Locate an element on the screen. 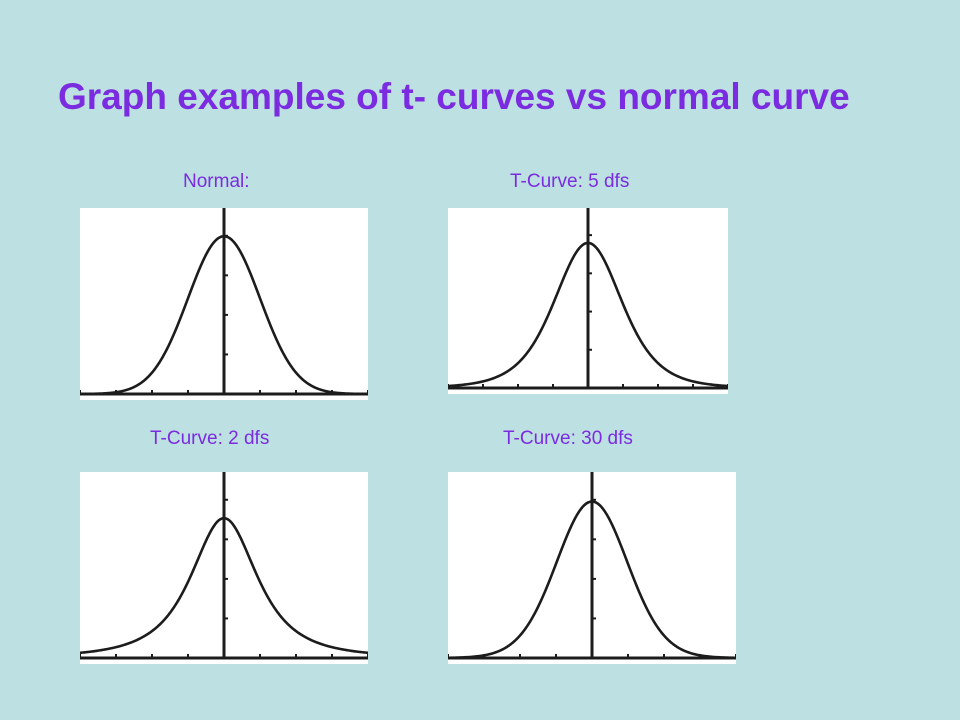 This screenshot has width=960, height=720. plot-normal is located at coordinates (224, 304).